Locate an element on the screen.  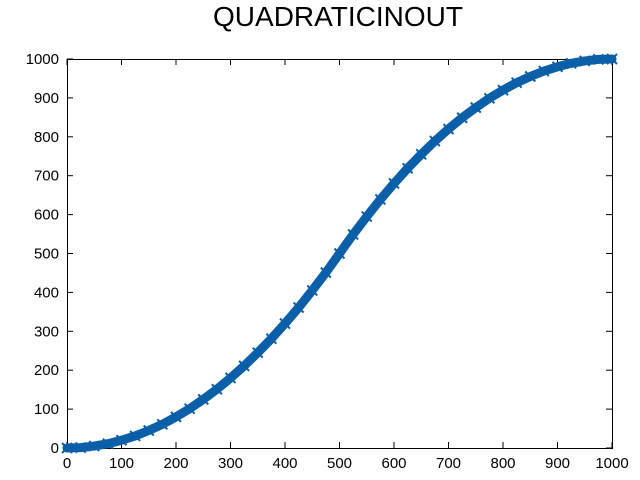
y-tick-label: 500 is located at coordinates (46, 254).